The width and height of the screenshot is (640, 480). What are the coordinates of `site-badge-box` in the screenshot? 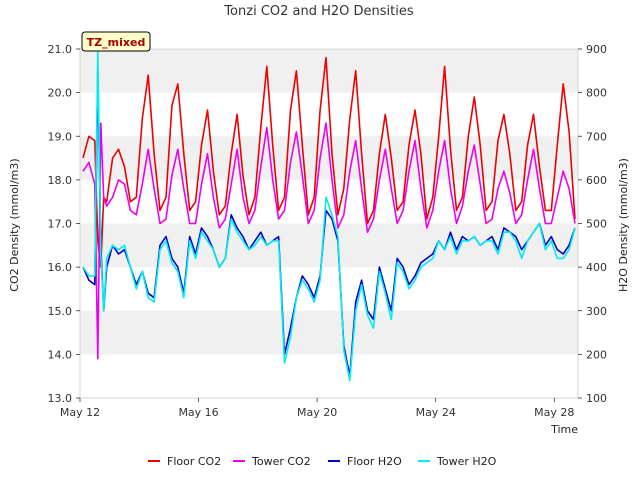 It's located at (116, 41).